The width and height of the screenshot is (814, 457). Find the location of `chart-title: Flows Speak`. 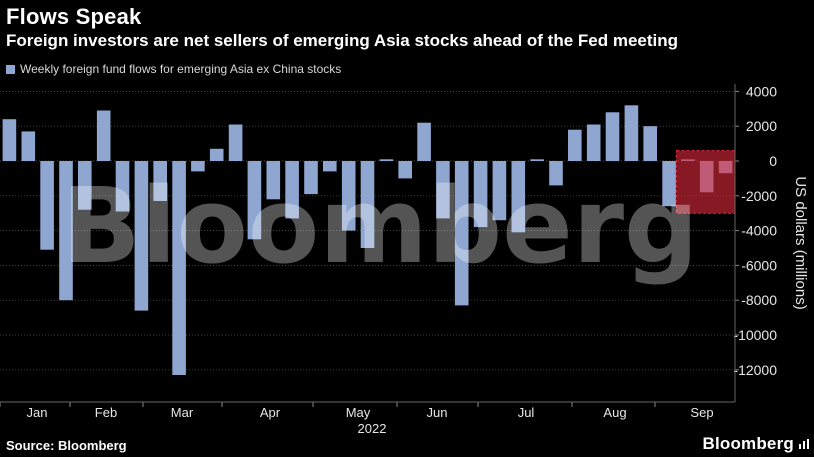

chart-title: Flows Speak is located at coordinates (74, 16).